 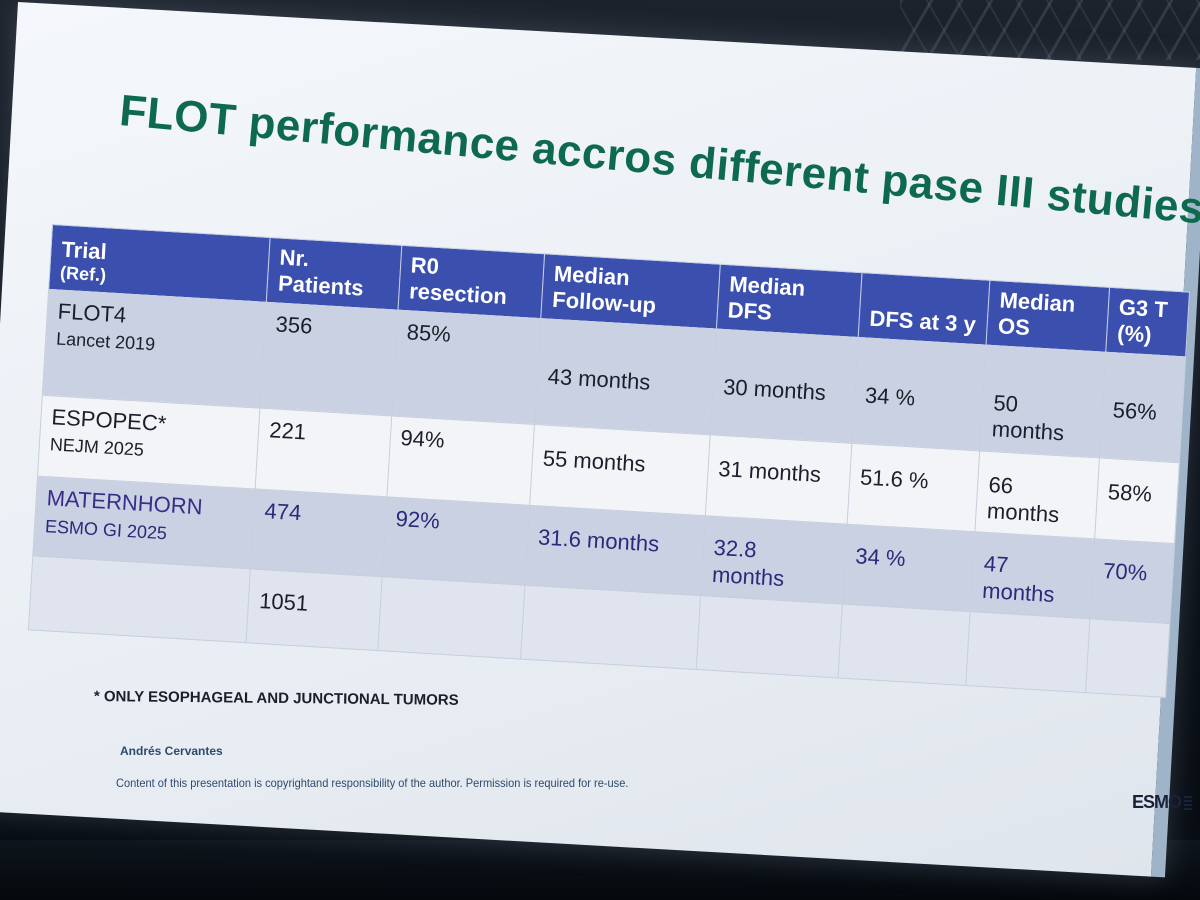 What do you see at coordinates (451, 618) in the screenshot?
I see `cell-r0` at bounding box center [451, 618].